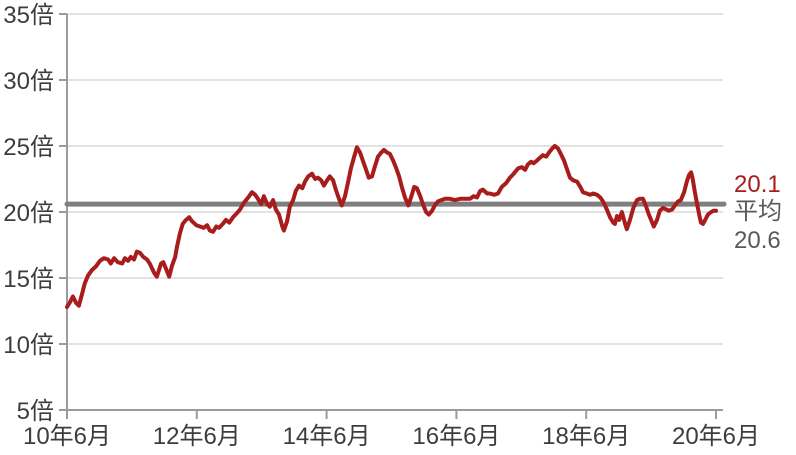 The width and height of the screenshot is (796, 455). Describe the element at coordinates (28, 213) in the screenshot. I see `y-tick-label: 20倍` at that location.